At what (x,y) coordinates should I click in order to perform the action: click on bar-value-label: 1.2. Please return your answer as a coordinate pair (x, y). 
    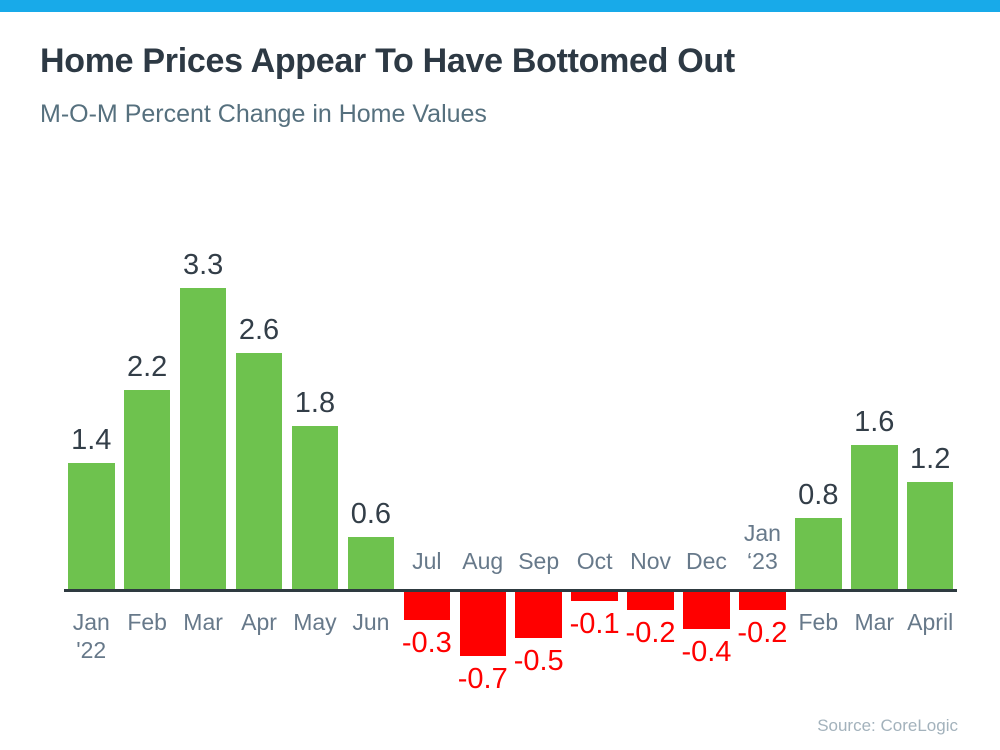
    Looking at the image, I should click on (930, 459).